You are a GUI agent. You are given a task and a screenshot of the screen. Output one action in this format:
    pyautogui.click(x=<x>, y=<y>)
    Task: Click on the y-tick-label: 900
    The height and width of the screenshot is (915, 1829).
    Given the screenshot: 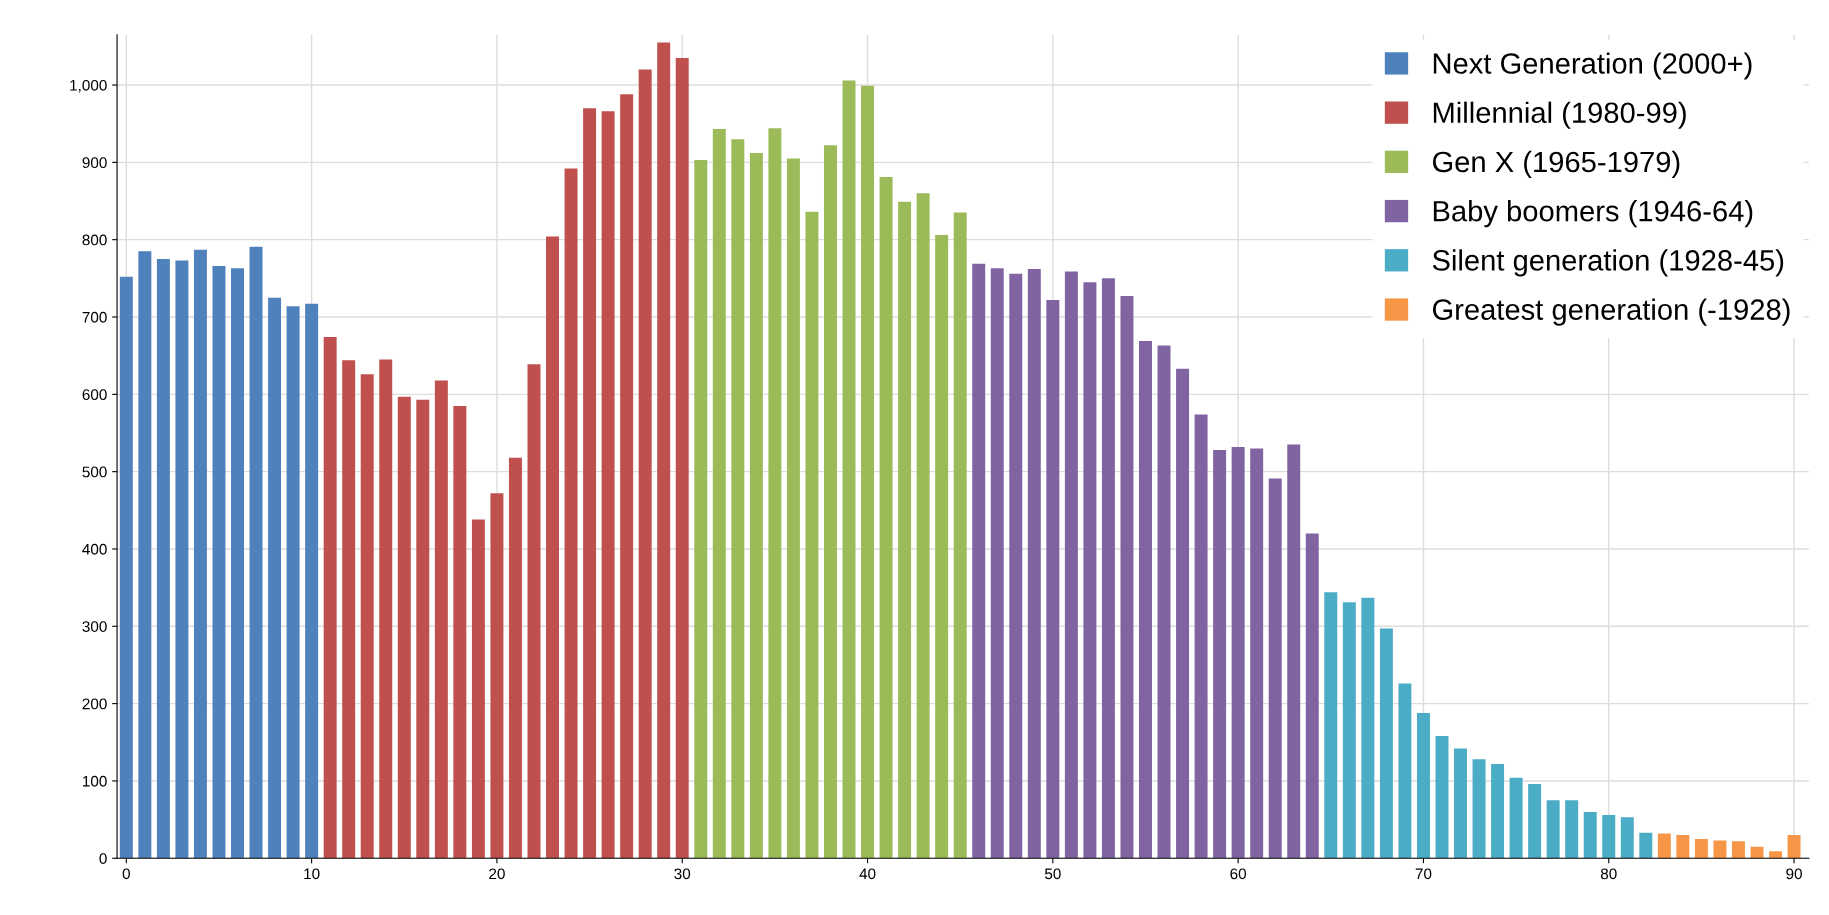 What is the action you would take?
    pyautogui.click(x=94, y=163)
    